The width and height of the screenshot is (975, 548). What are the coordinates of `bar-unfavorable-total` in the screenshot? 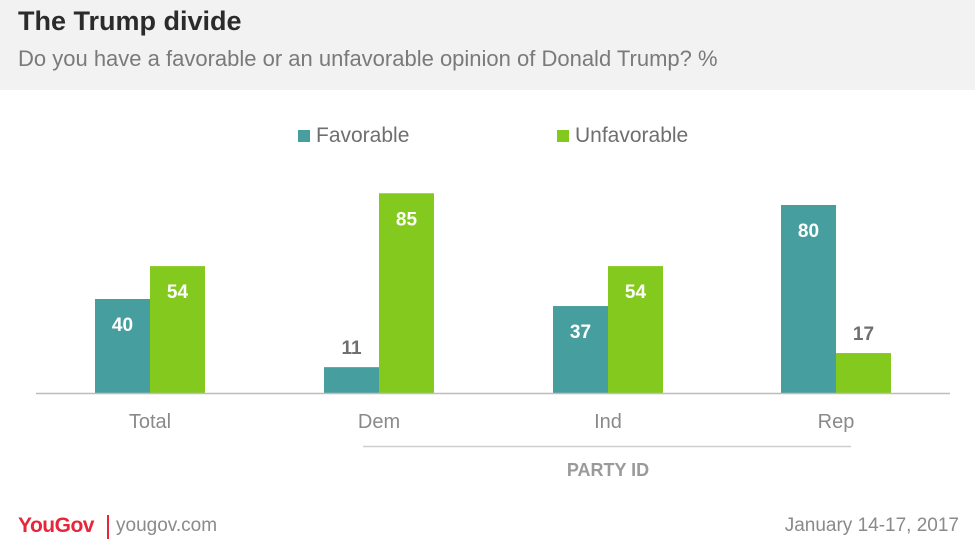 It's located at (177, 329).